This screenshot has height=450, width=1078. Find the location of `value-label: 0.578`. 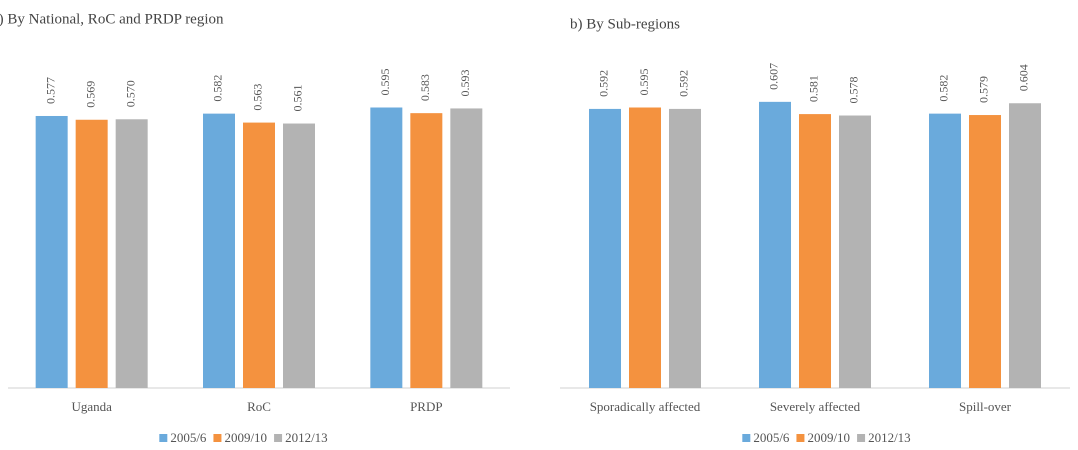

value-label: 0.578 is located at coordinates (854, 90).